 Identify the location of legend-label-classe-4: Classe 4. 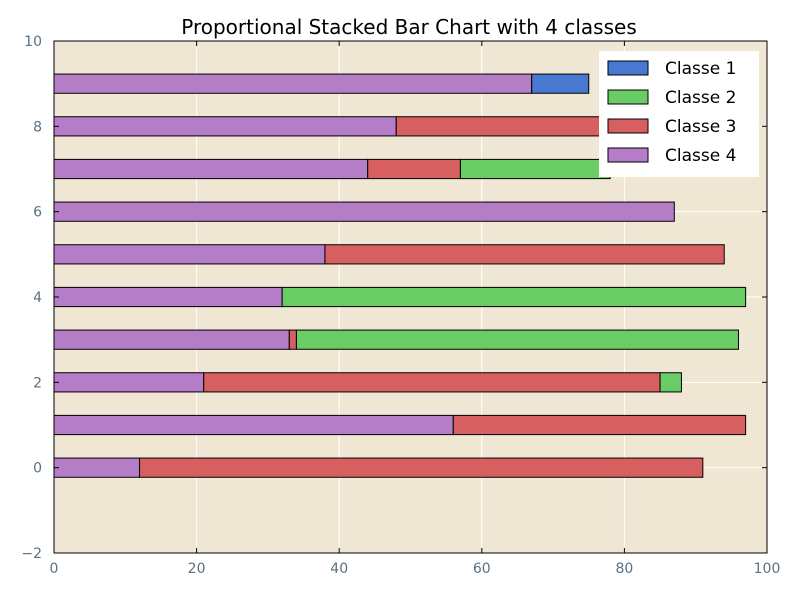
(700, 156).